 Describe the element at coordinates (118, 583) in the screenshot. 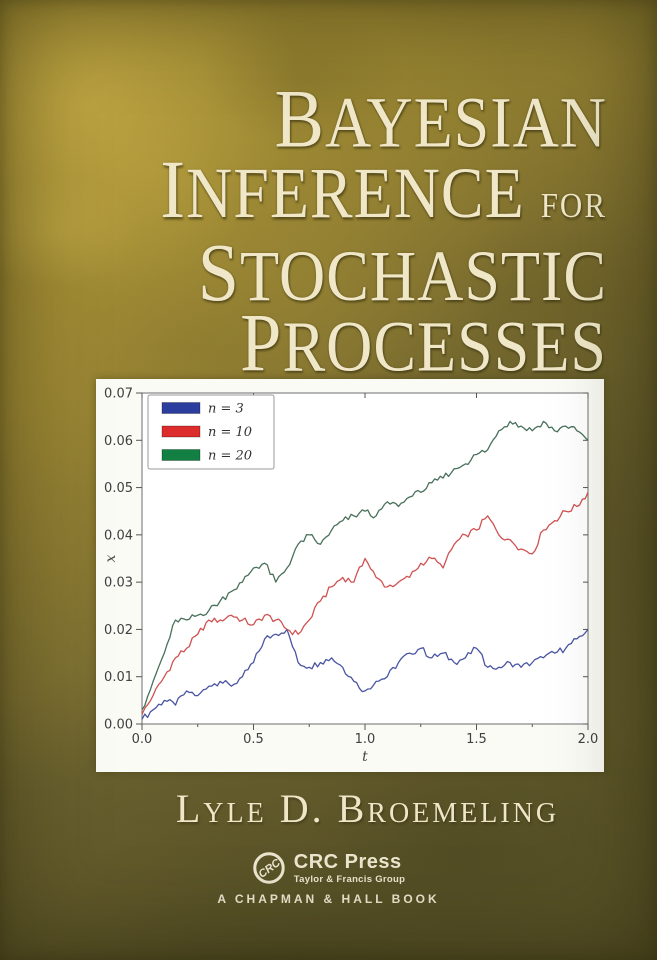

I see `y-tick-label: 0.03` at that location.